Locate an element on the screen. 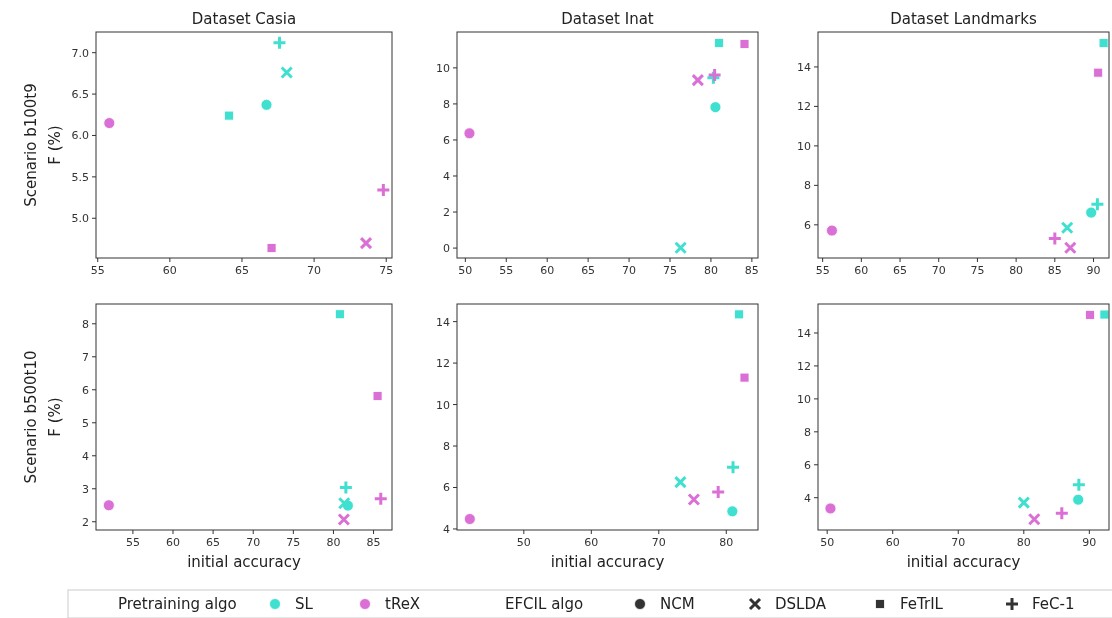 The image size is (1112, 618). y-axis-title: F (%) is located at coordinates (55, 417).